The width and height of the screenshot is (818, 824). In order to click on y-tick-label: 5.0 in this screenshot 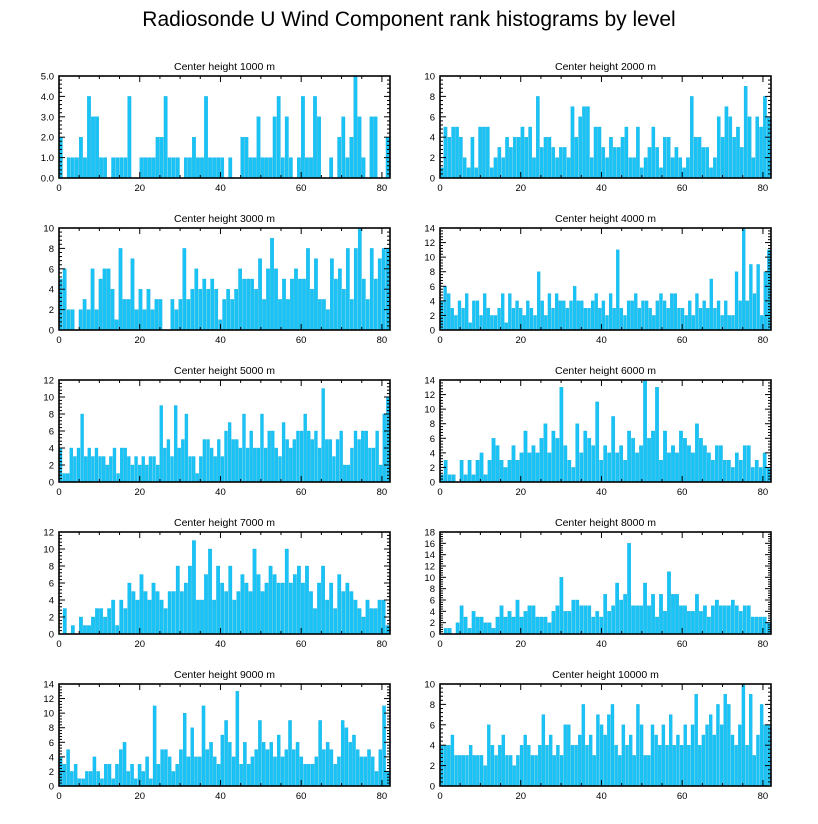, I will do `click(47, 77)`.